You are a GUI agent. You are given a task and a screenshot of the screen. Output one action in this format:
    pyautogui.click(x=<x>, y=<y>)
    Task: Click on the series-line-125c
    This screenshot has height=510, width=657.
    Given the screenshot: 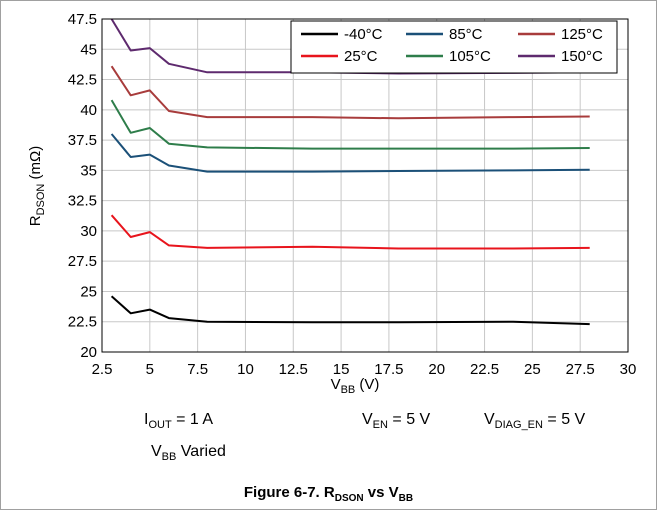 What is the action you would take?
    pyautogui.click(x=350, y=92)
    